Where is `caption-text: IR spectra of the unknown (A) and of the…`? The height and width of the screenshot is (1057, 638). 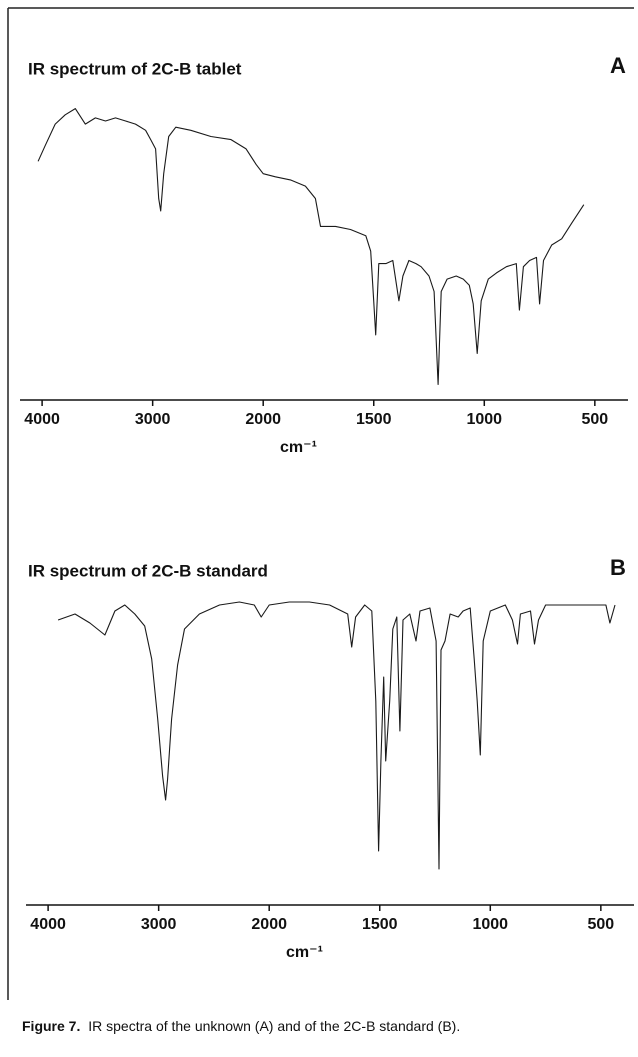 caption-text: IR spectra of the unknown (A) and of the… is located at coordinates (274, 1026).